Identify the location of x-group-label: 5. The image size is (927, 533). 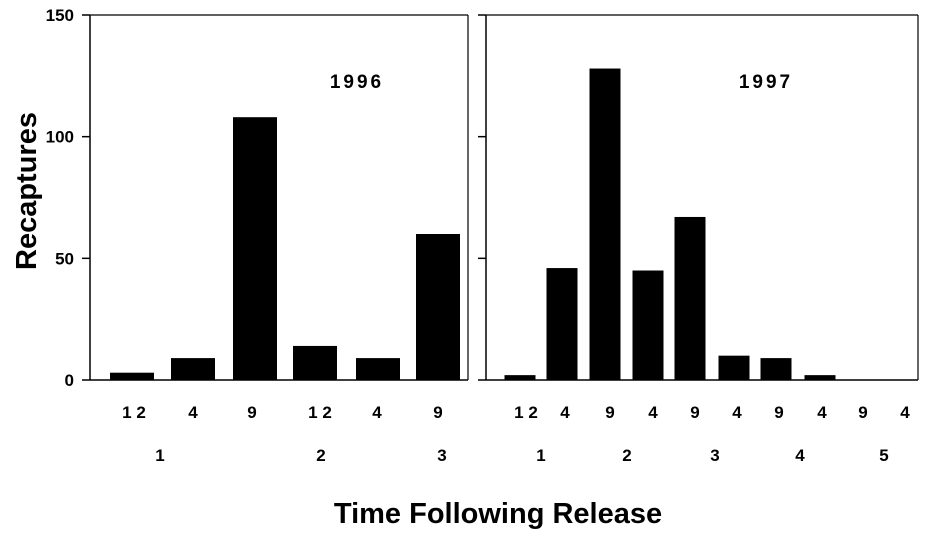
(883, 455).